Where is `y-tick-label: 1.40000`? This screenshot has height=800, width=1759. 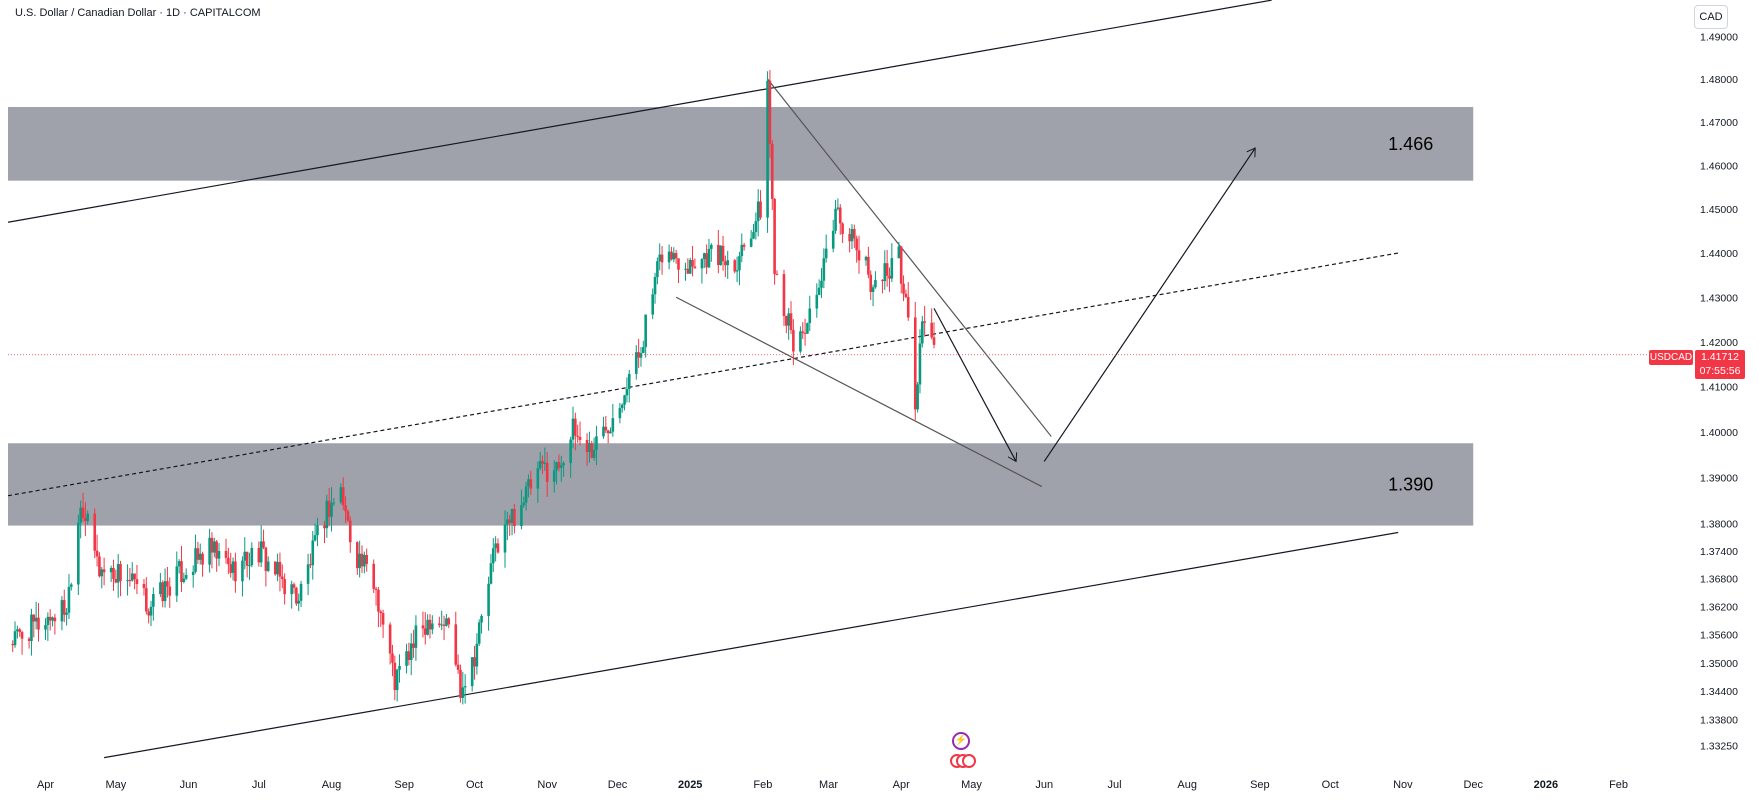 y-tick-label: 1.40000 is located at coordinates (1719, 433).